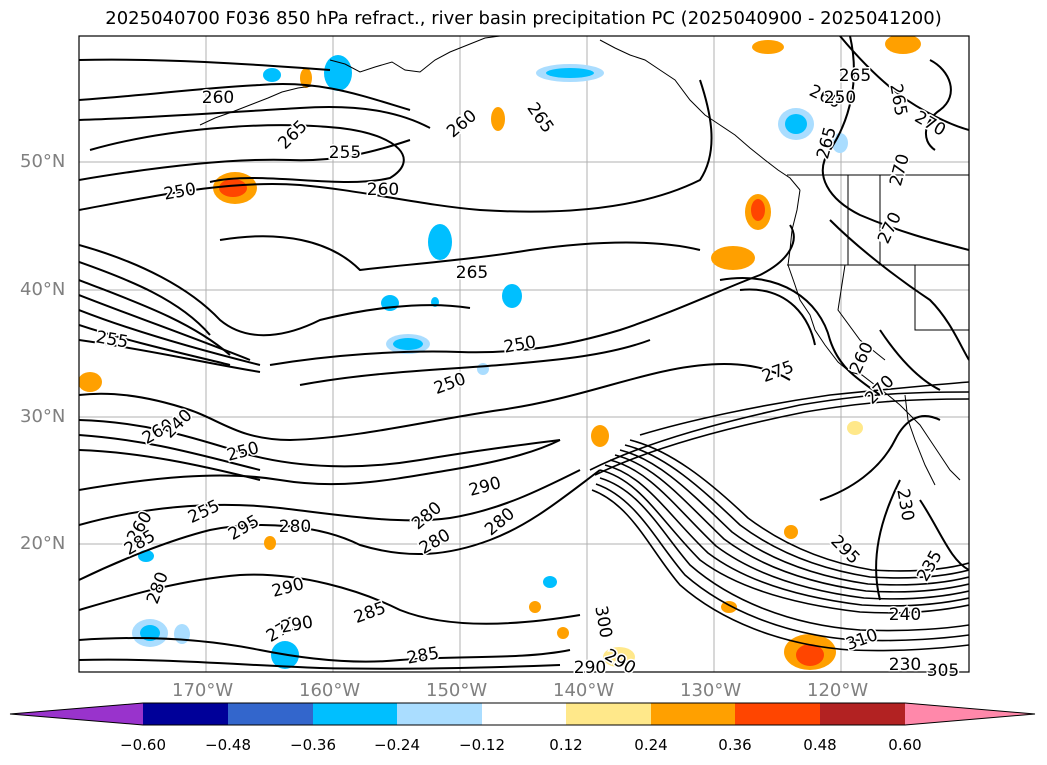 The image size is (1047, 765). What do you see at coordinates (43, 416) in the screenshot?
I see `lat-label-30n: 30°N` at bounding box center [43, 416].